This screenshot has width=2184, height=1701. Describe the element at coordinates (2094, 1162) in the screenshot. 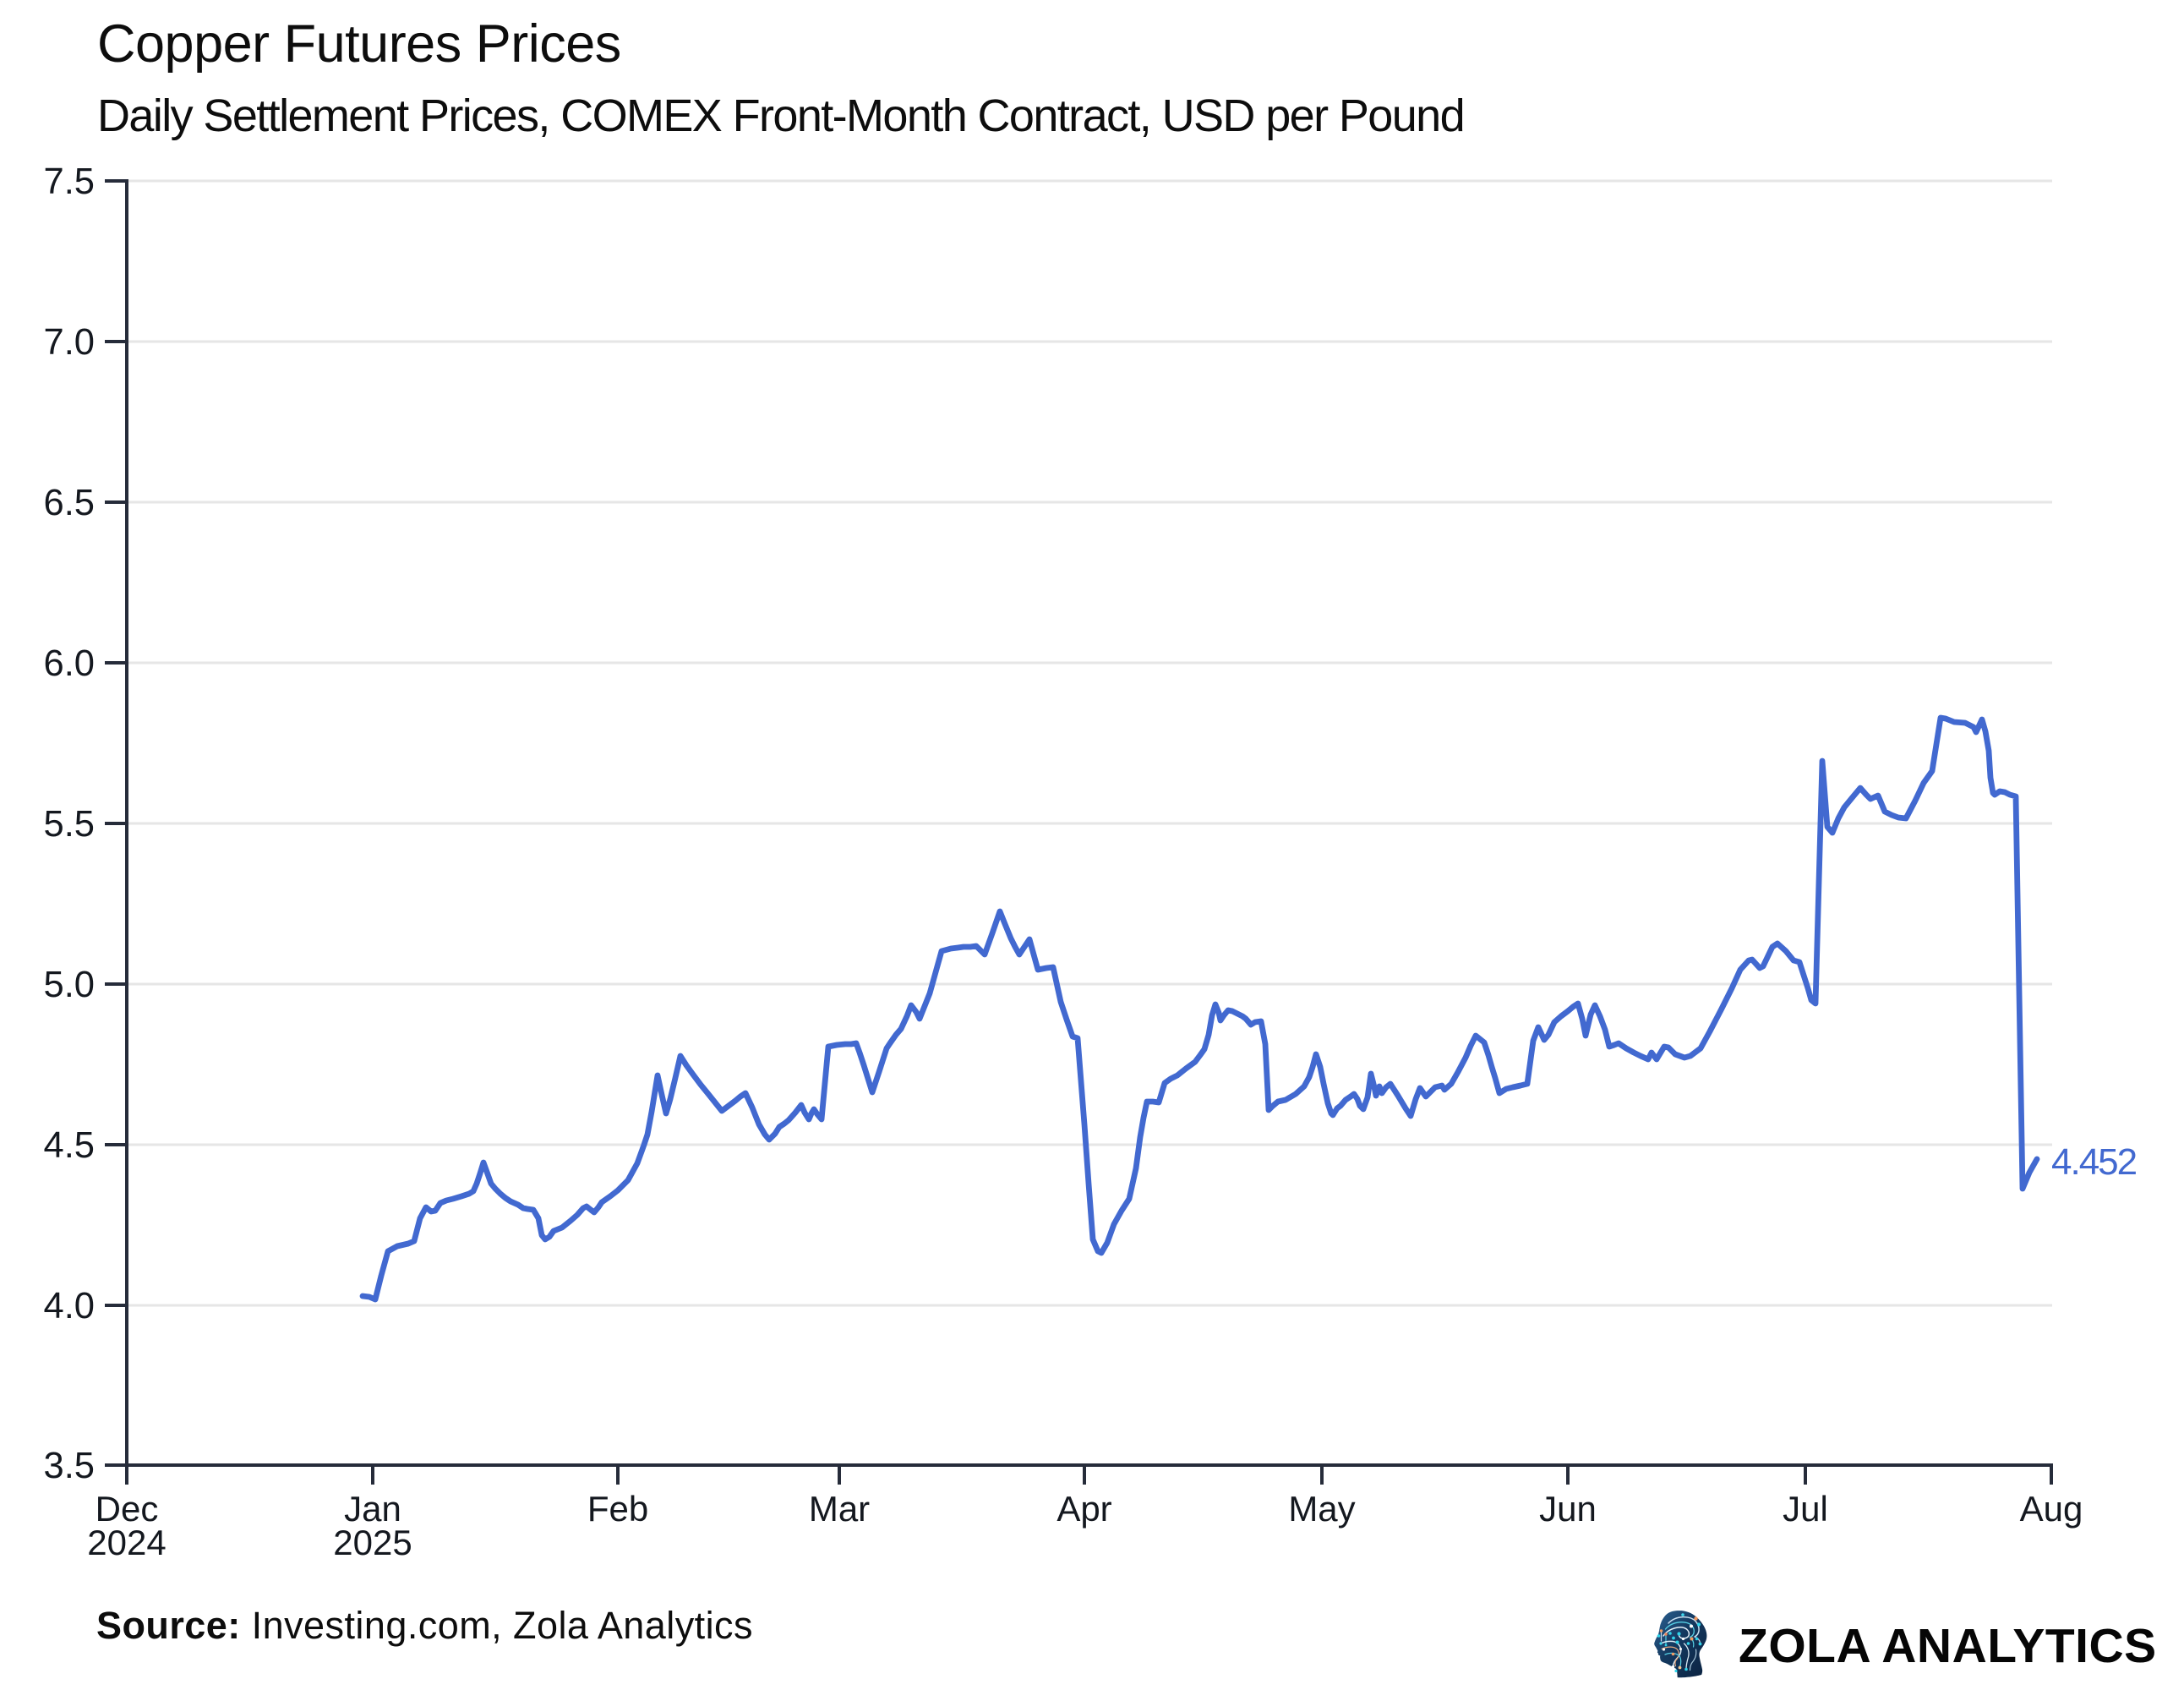

I see `svg-text: 4.452` at that location.